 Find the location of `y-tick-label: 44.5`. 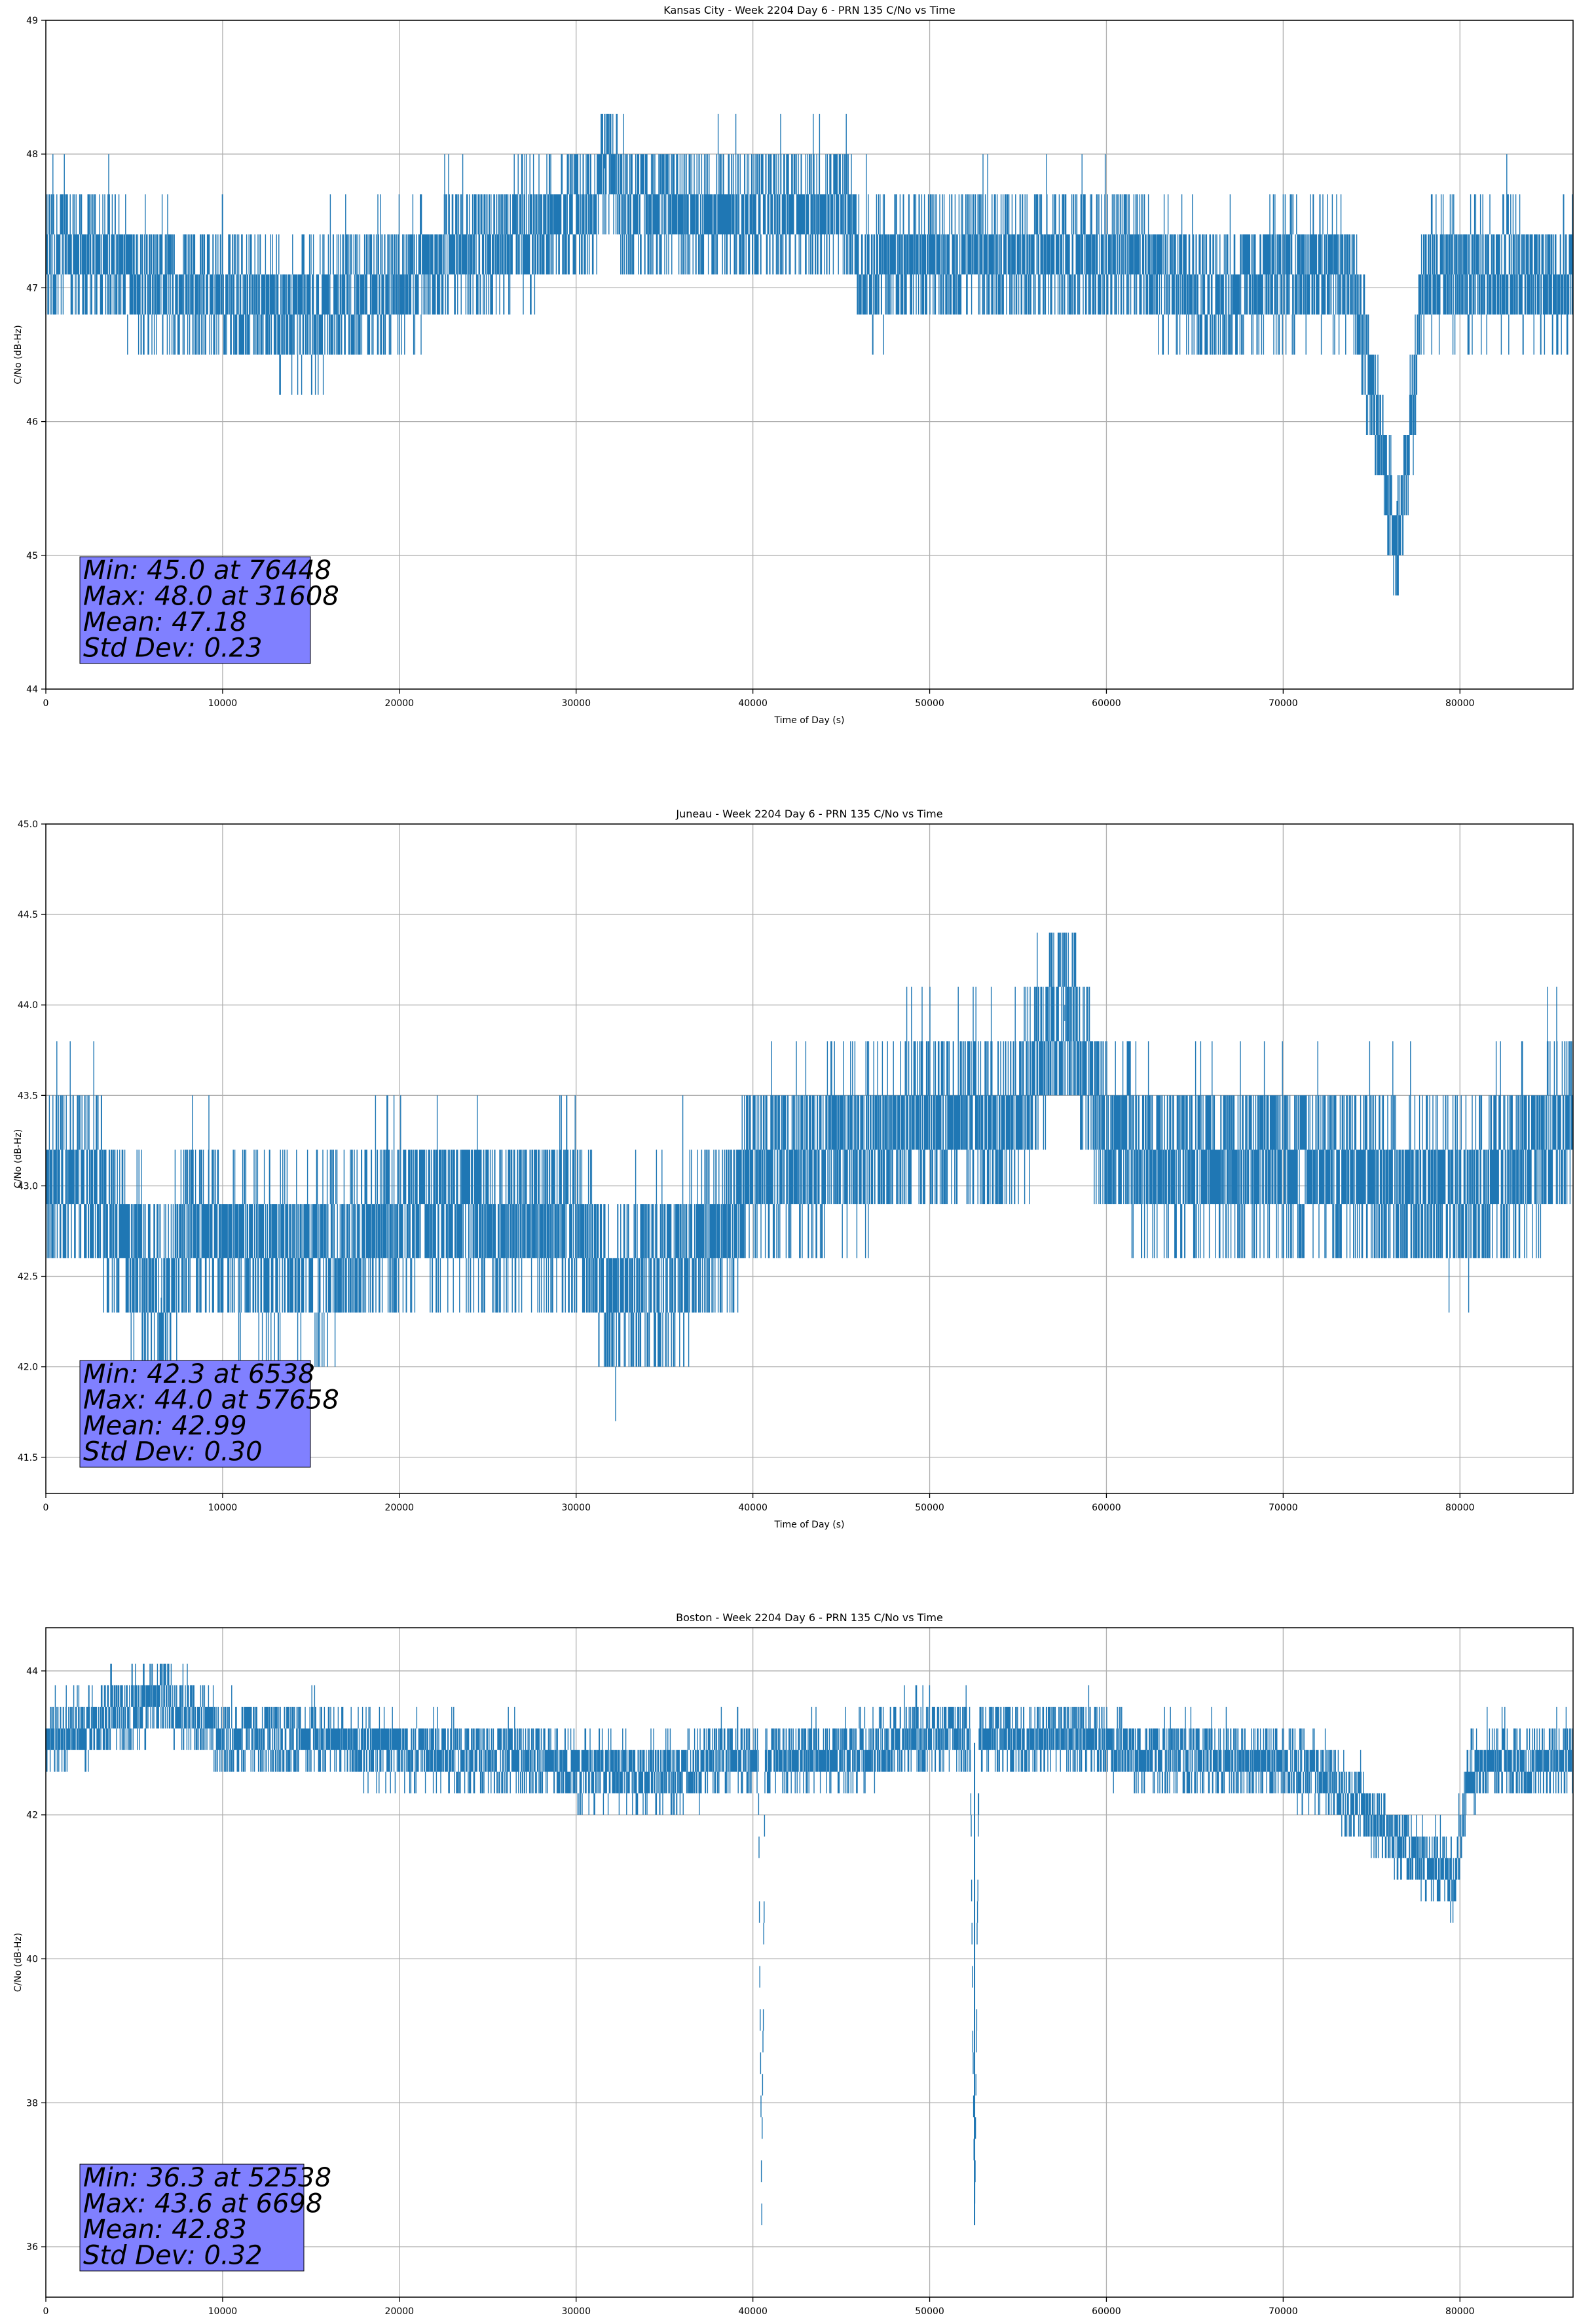

y-tick-label: 44.5 is located at coordinates (28, 915).